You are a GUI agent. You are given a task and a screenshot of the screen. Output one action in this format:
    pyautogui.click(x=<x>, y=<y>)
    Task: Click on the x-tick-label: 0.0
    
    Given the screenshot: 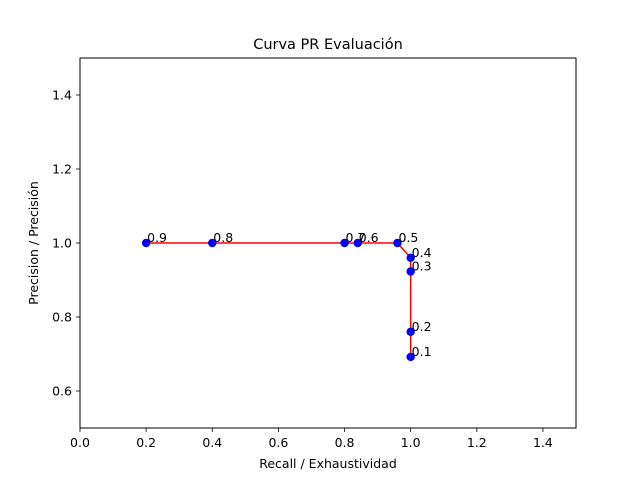 What is the action you would take?
    pyautogui.click(x=80, y=442)
    